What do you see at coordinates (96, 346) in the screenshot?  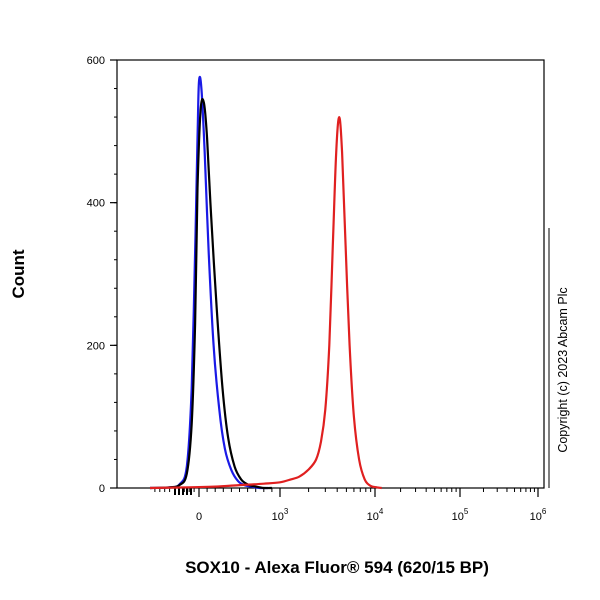 I see `y-tick-label: 200` at bounding box center [96, 346].